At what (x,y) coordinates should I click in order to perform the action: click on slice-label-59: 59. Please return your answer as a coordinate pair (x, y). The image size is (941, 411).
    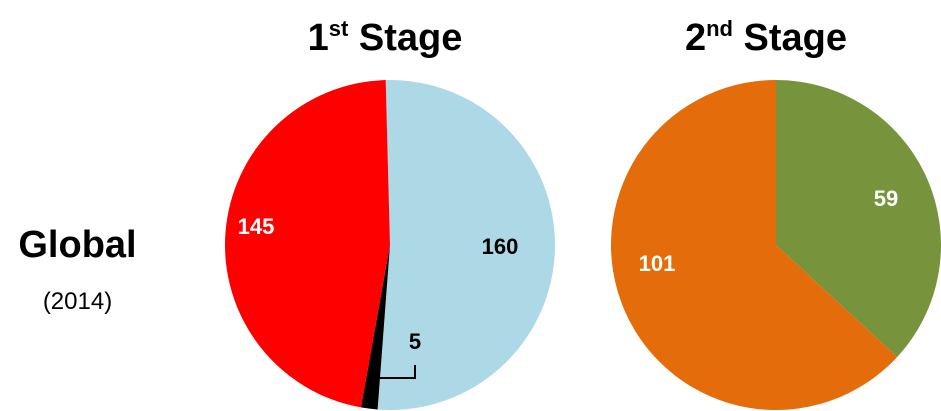
    Looking at the image, I should click on (886, 198).